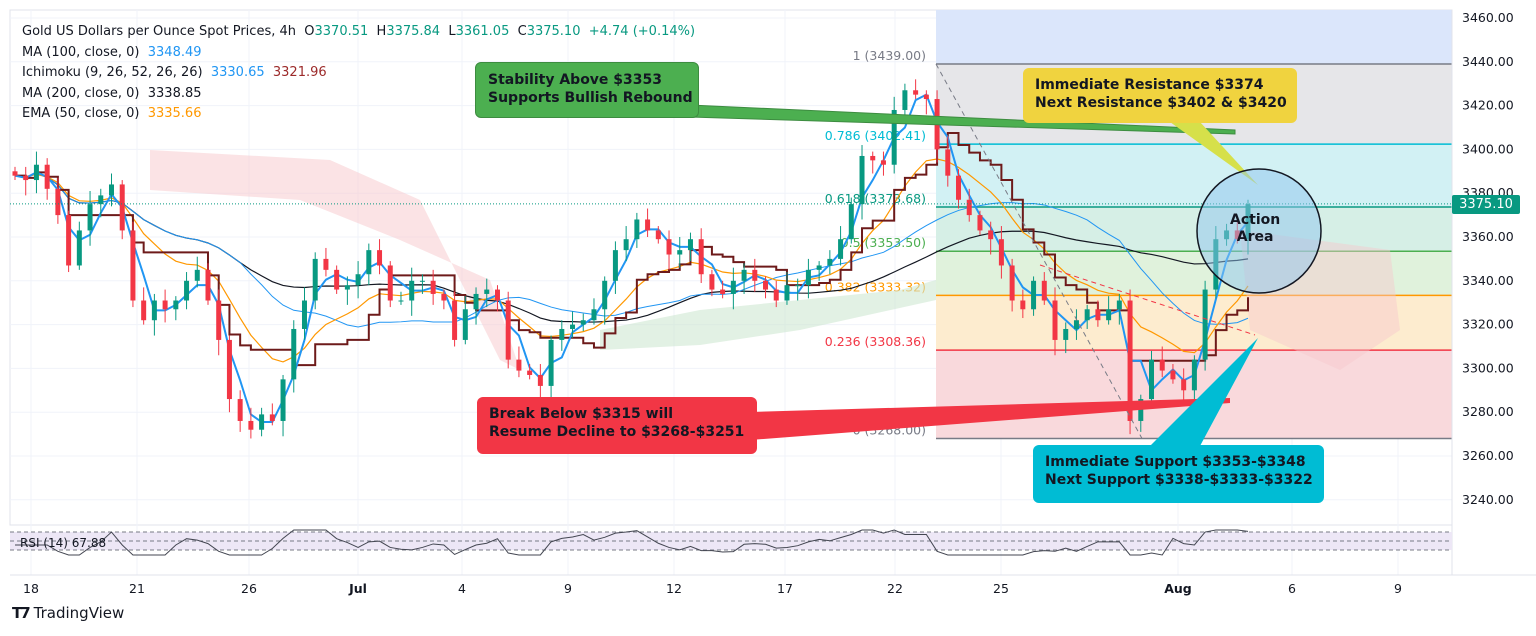 The image size is (1536, 636). What do you see at coordinates (174, 52) in the screenshot?
I see `indicator-value: 3348.49` at bounding box center [174, 52].